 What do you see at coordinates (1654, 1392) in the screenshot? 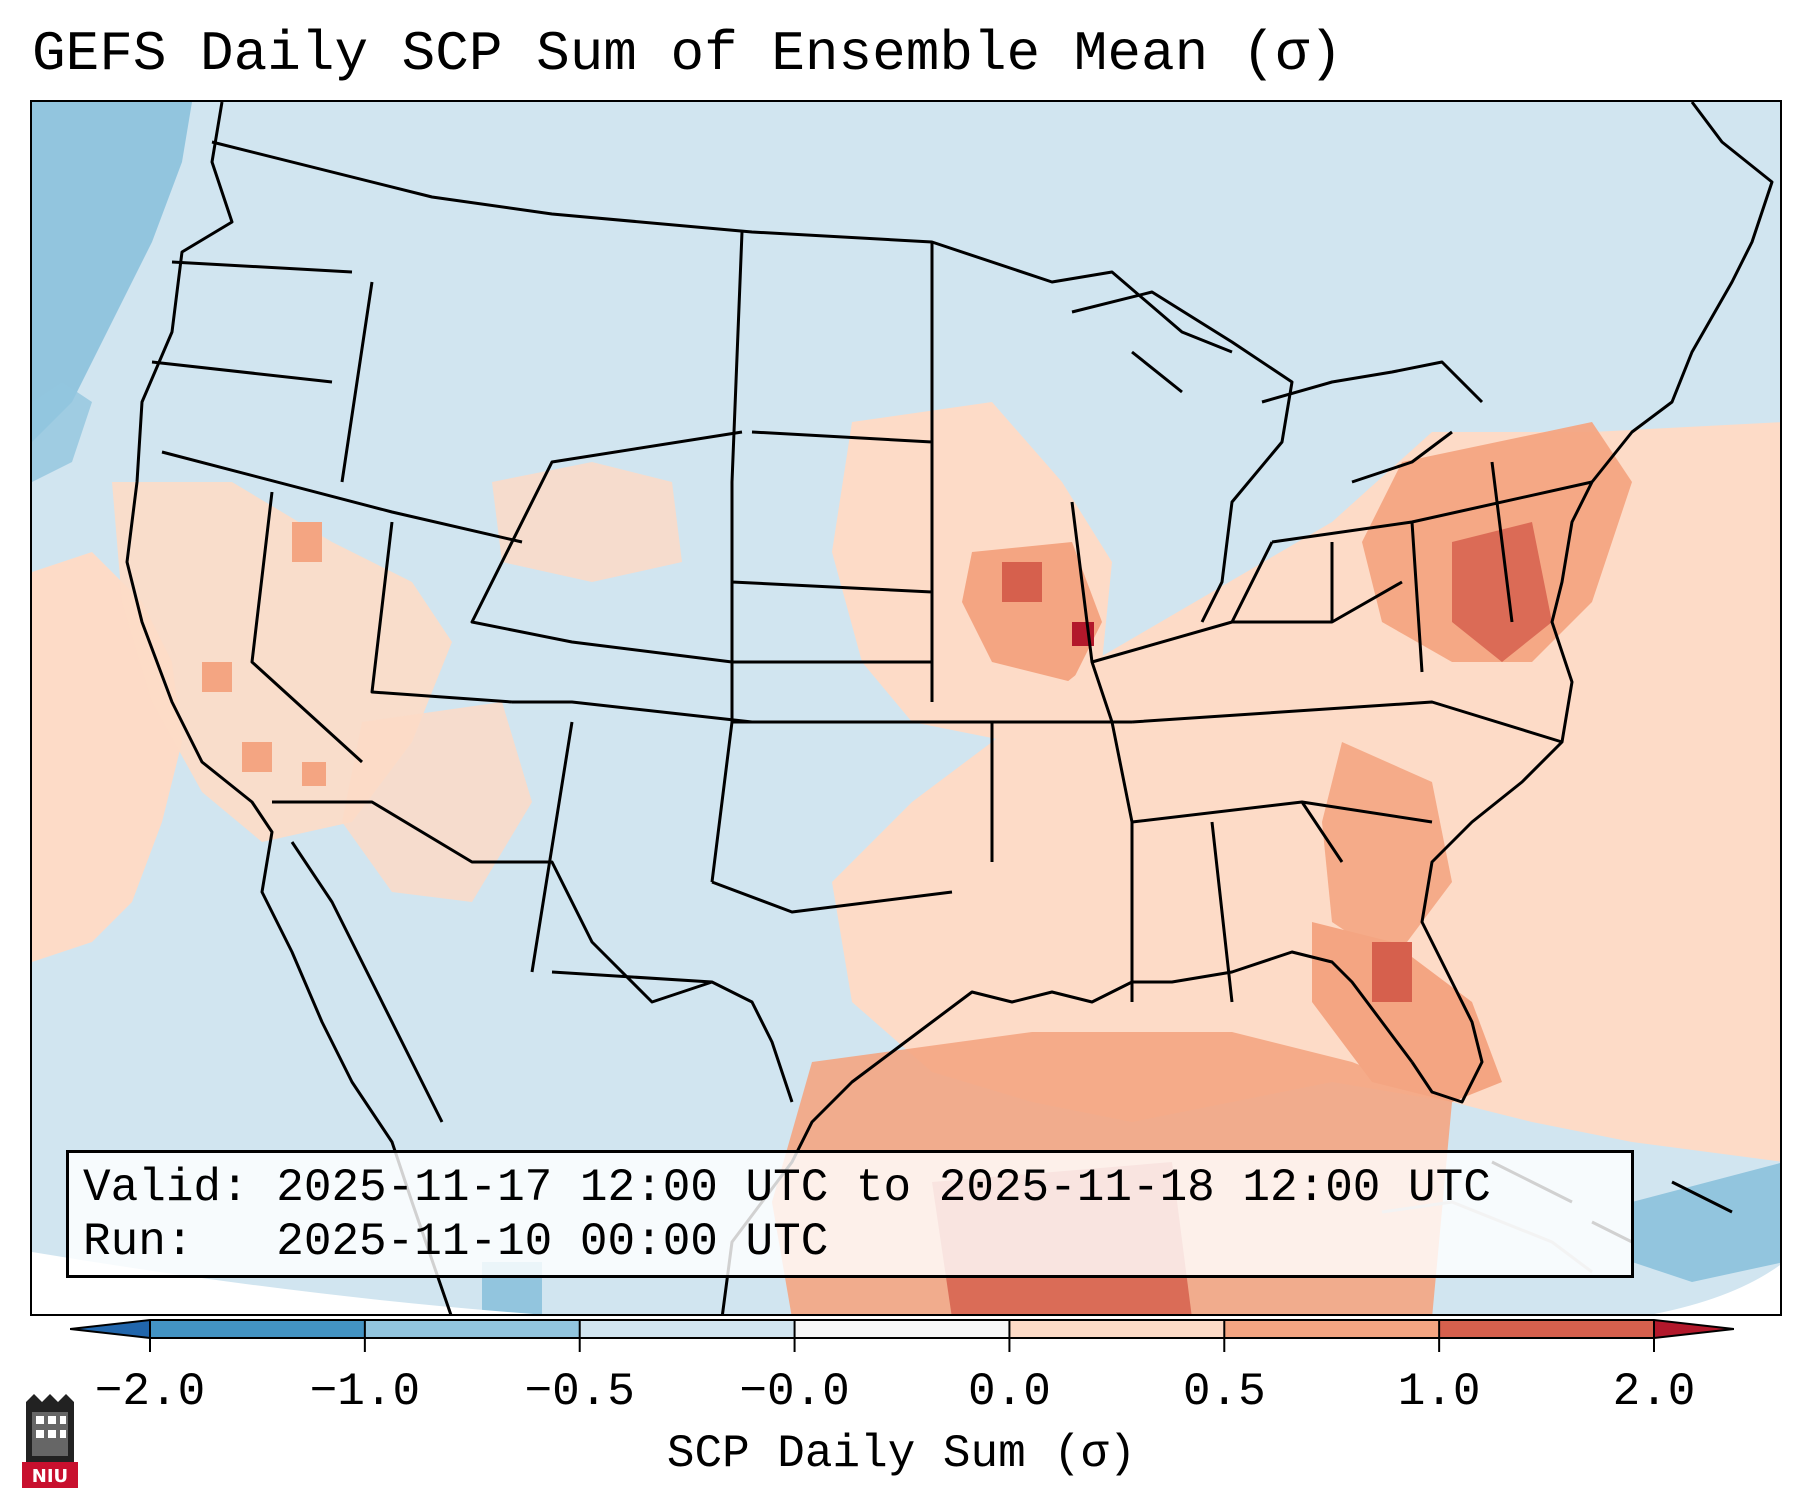
I see `colorbar-tick-label: 2.0` at bounding box center [1654, 1392].